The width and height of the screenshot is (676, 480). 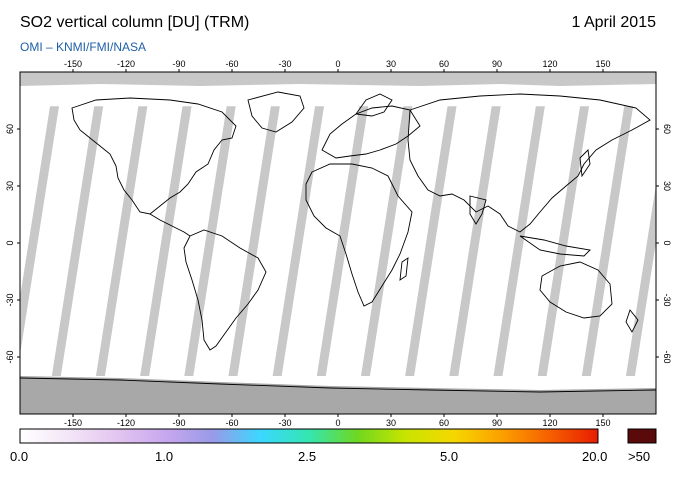 What do you see at coordinates (164, 456) in the screenshot?
I see `colorbar-label-1: 1.0` at bounding box center [164, 456].